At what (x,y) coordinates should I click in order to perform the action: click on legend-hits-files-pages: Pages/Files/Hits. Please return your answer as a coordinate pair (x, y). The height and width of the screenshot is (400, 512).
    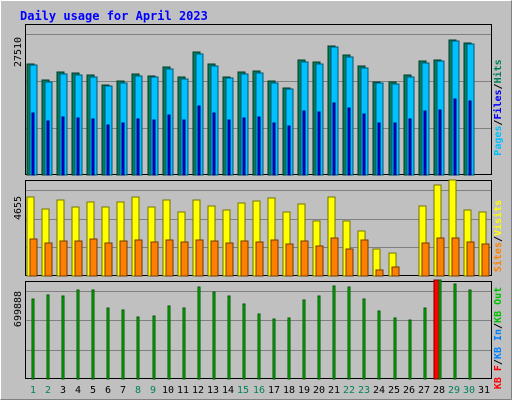
    Looking at the image, I should click on (498, 107).